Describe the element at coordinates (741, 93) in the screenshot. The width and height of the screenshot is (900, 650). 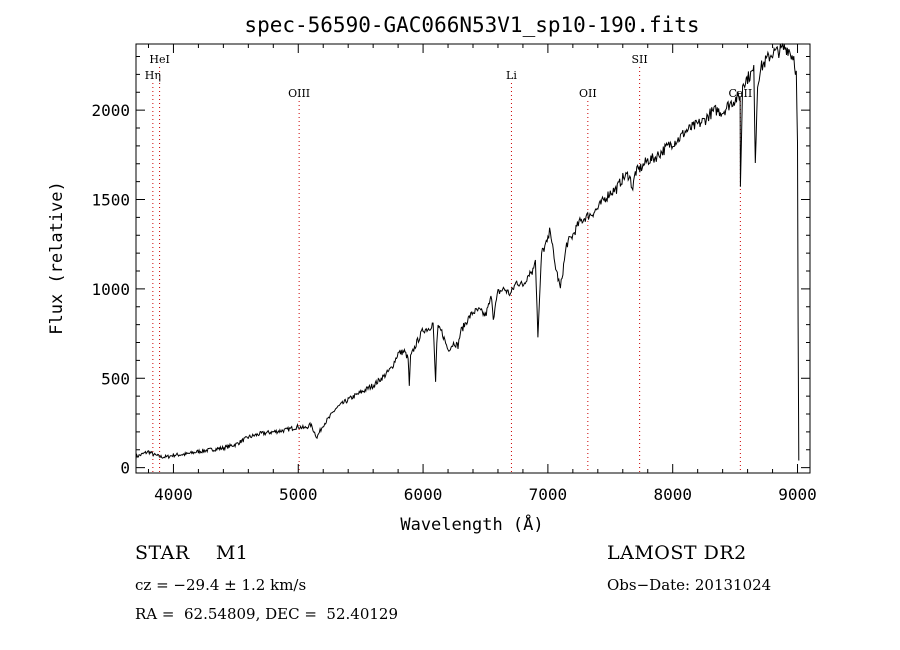
I see `spectral-line-label: CaII` at that location.